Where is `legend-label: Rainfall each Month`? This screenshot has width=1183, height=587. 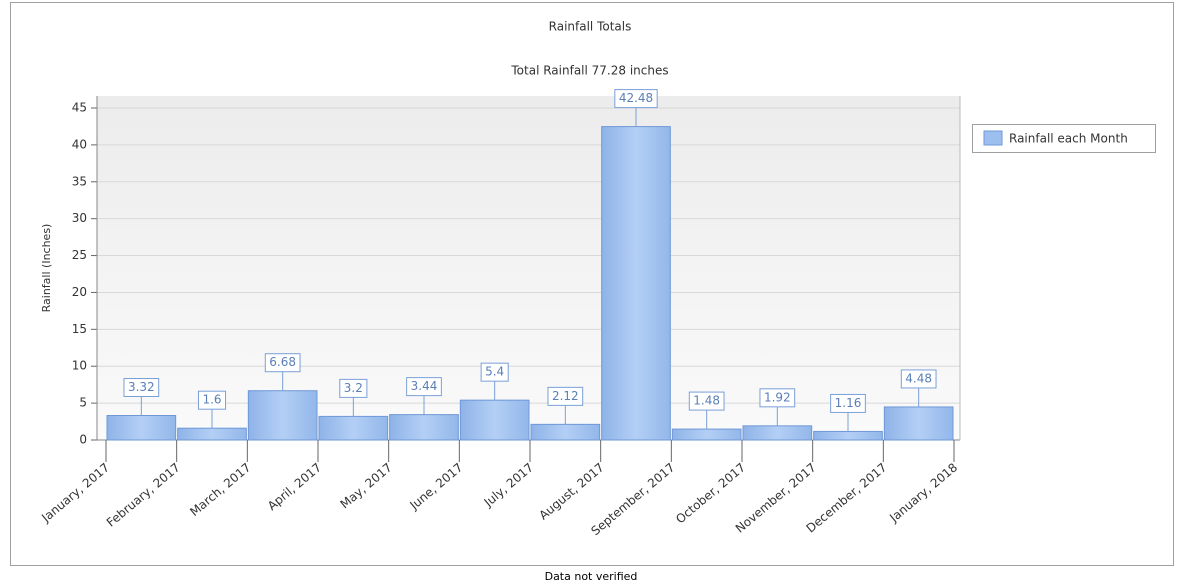
legend-label: Rainfall each Month is located at coordinates (1068, 139).